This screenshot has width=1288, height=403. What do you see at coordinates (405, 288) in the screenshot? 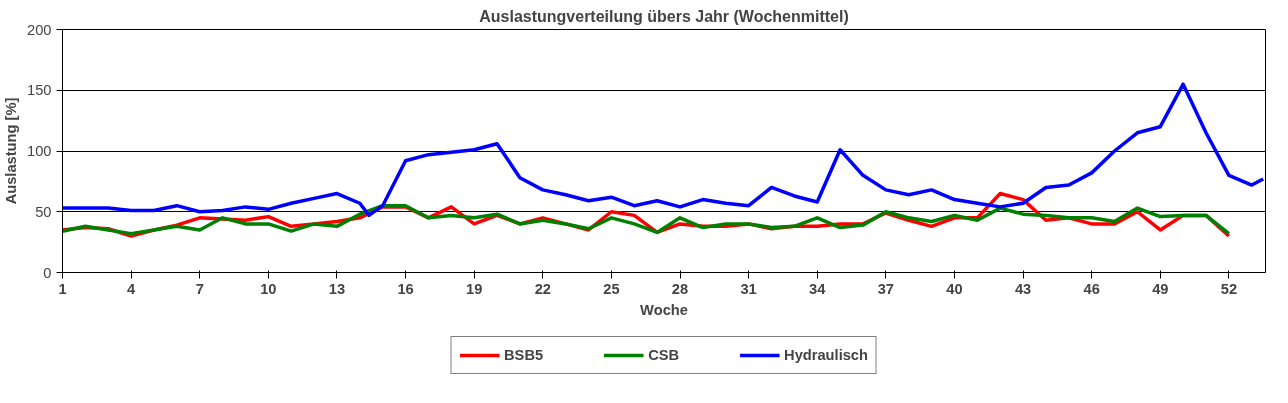
I see `x-tick-label: 16` at bounding box center [405, 288].